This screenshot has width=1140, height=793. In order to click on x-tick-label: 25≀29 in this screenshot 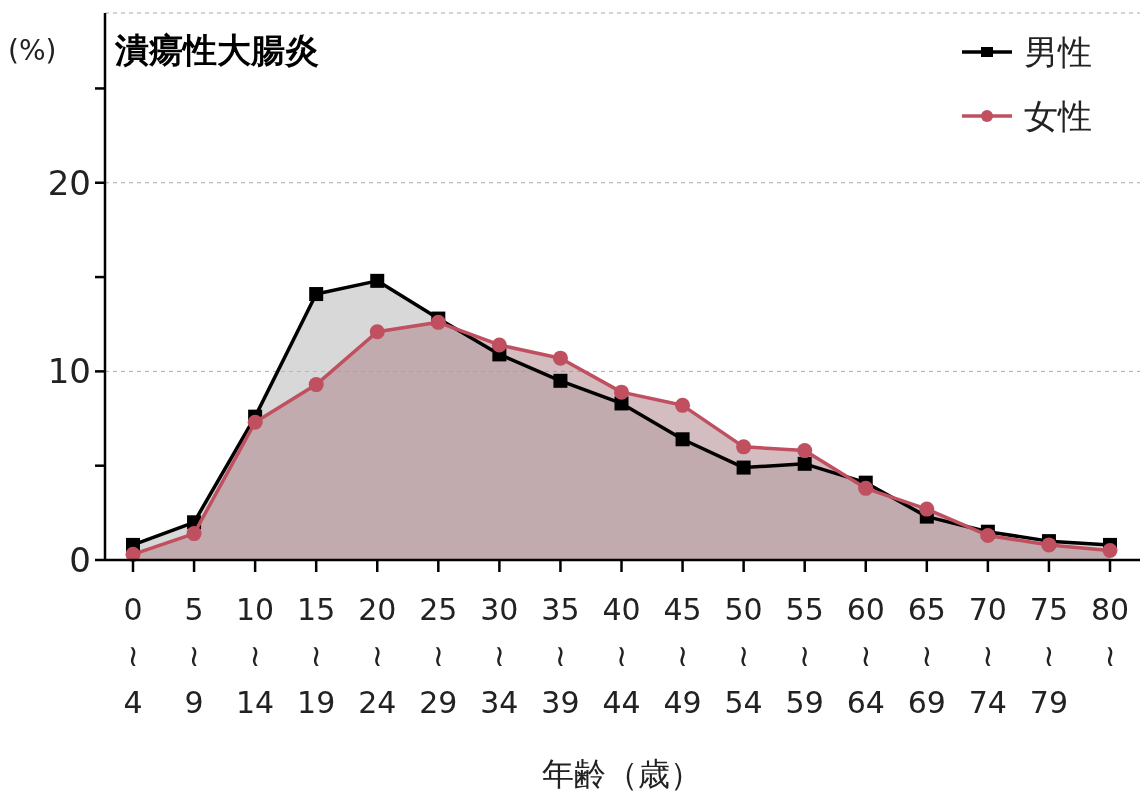, I will do `click(438, 656)`.